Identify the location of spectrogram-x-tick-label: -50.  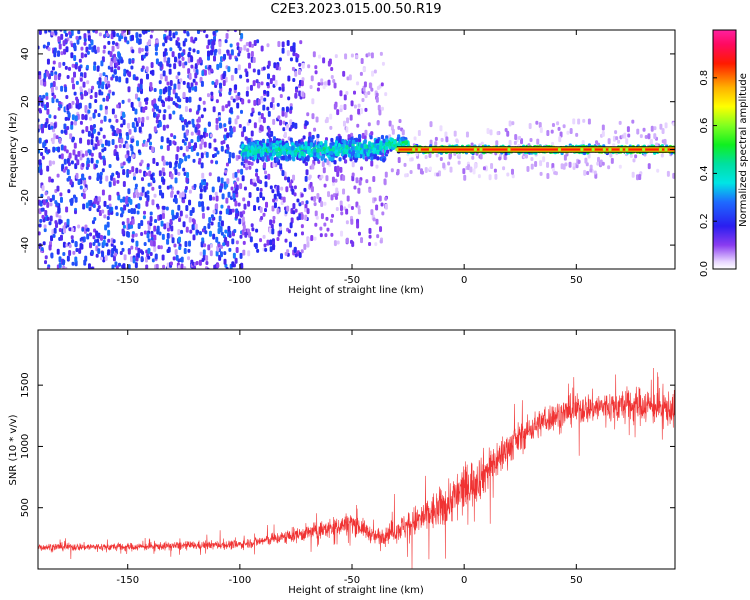
(352, 280).